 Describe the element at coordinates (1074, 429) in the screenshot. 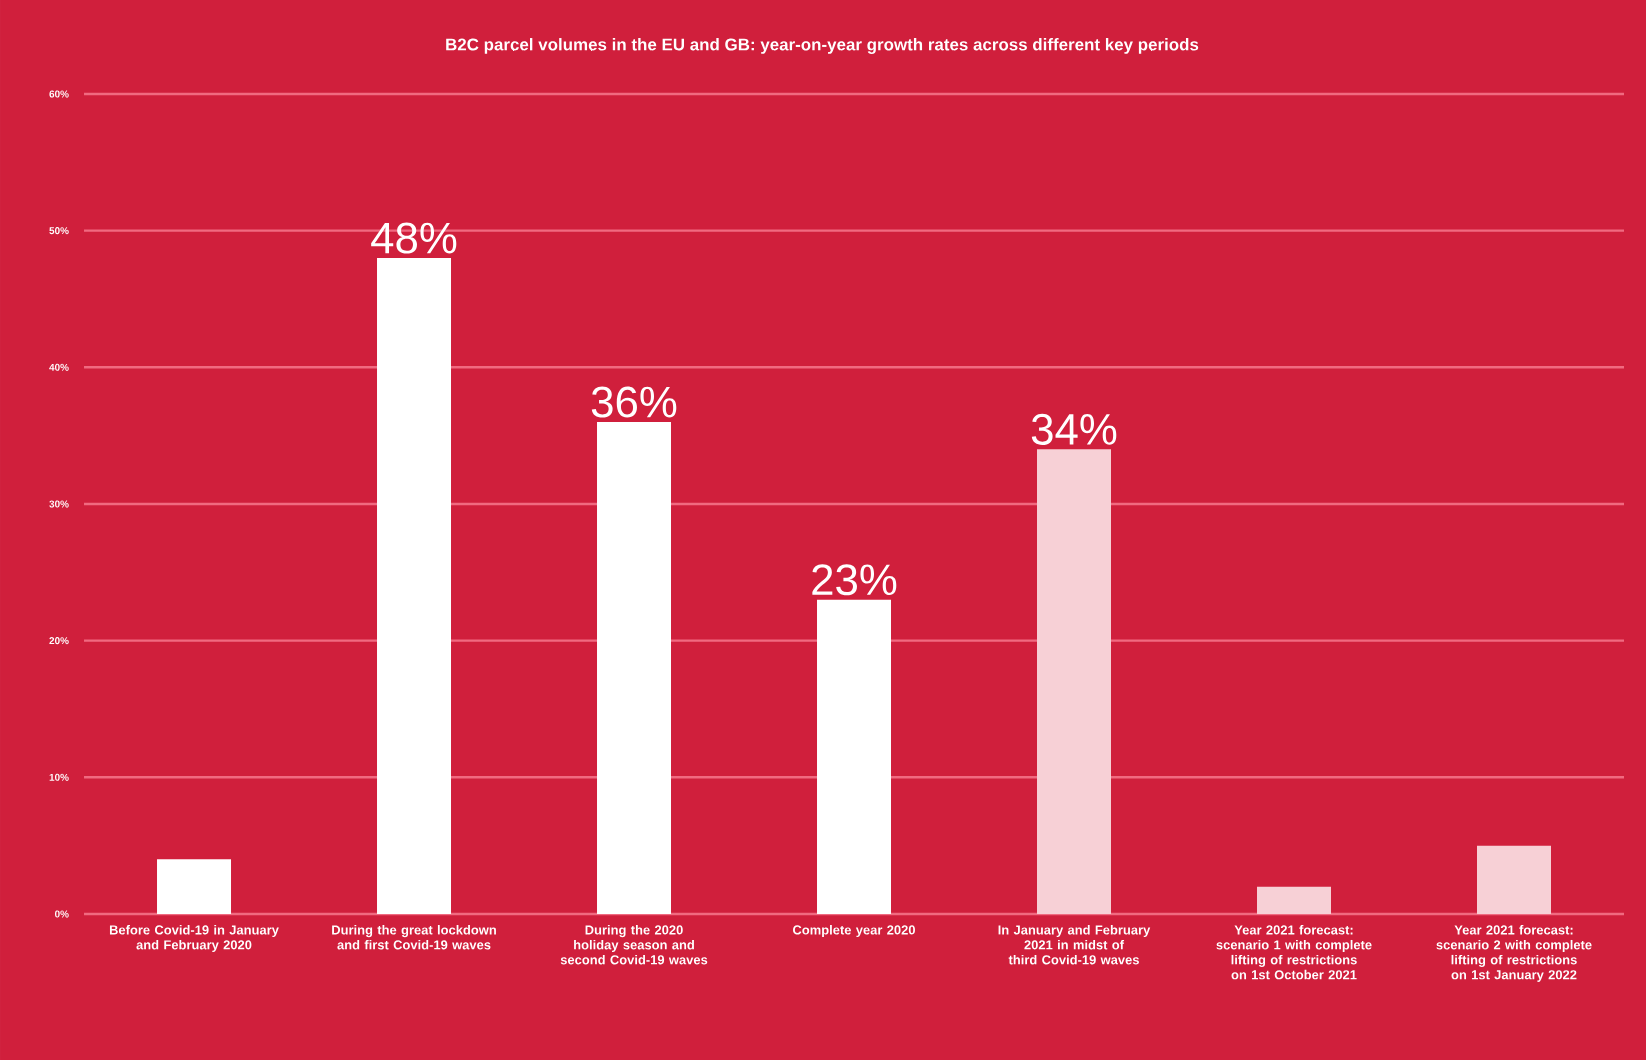

I see `data-label: 34%` at that location.